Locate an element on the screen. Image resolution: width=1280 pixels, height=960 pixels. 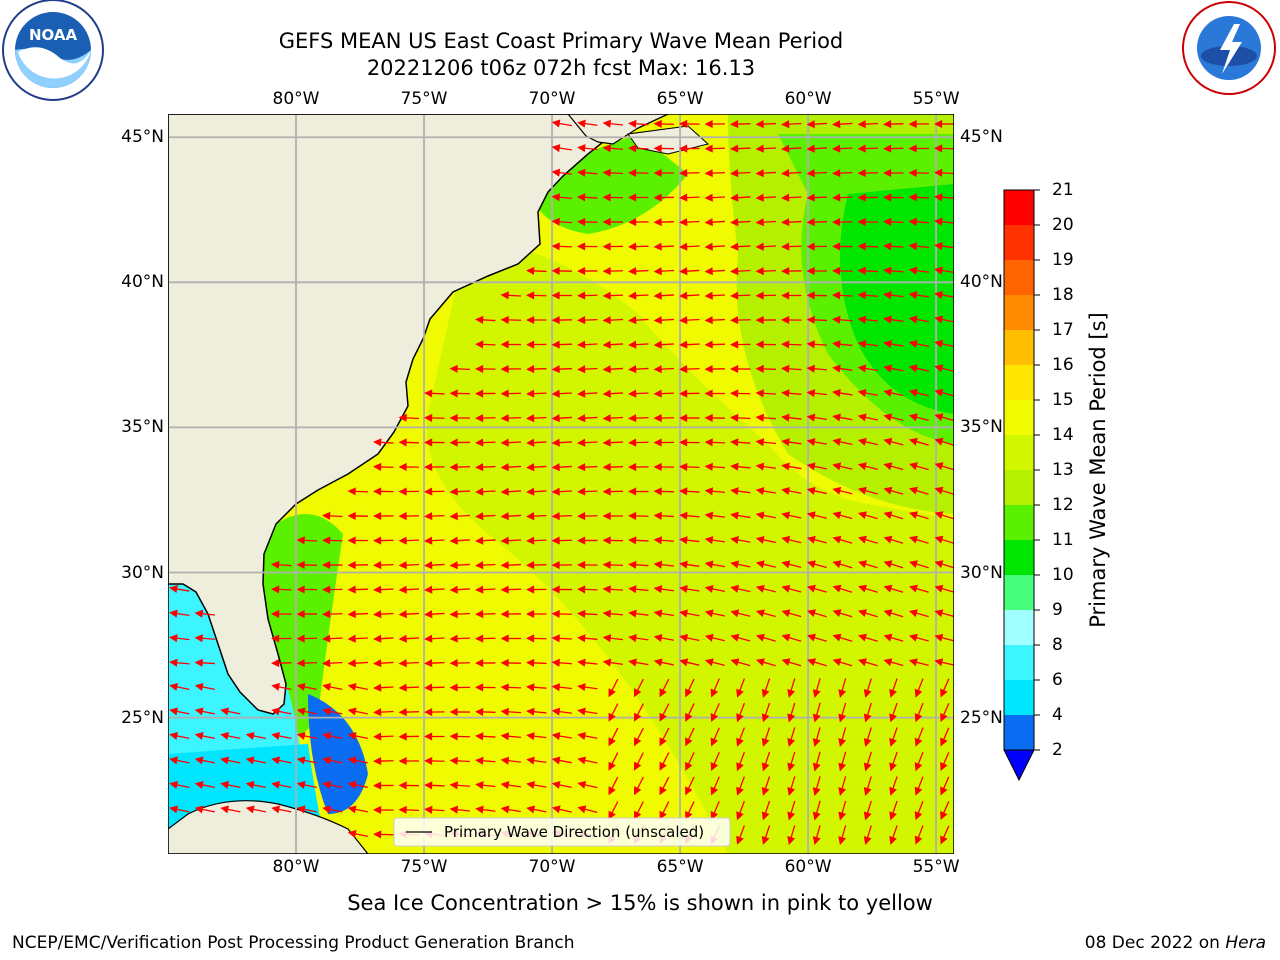
national-weather-service-logo is located at coordinates (1229, 48).